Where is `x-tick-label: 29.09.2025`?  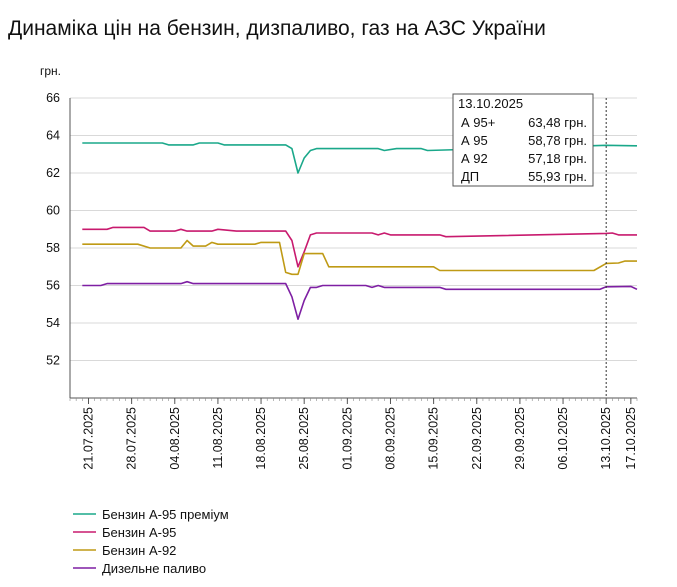
x-tick-label: 29.09.2025 is located at coordinates (520, 438).